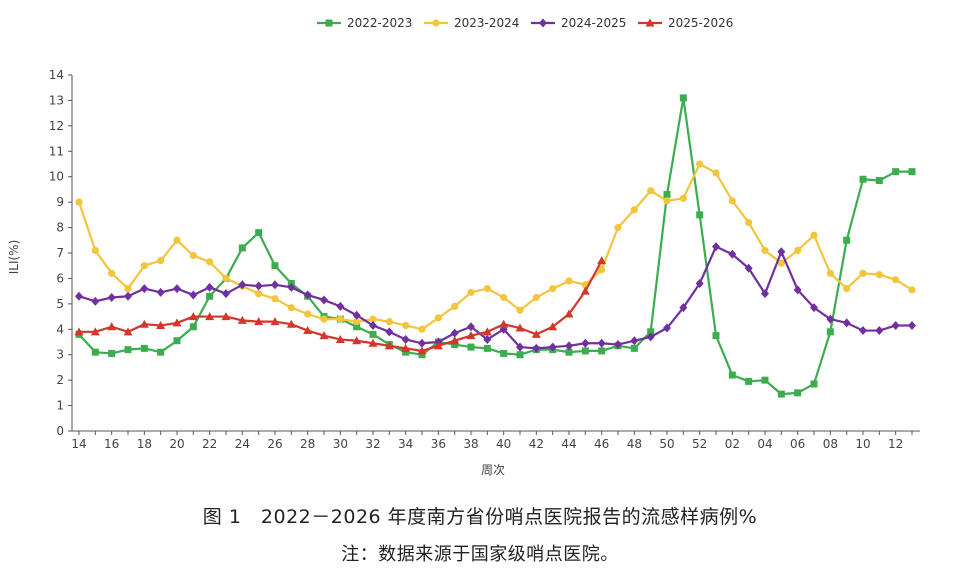 The image size is (960, 578). What do you see at coordinates (307, 444) in the screenshot?
I see `x-tick-label: 28` at bounding box center [307, 444].